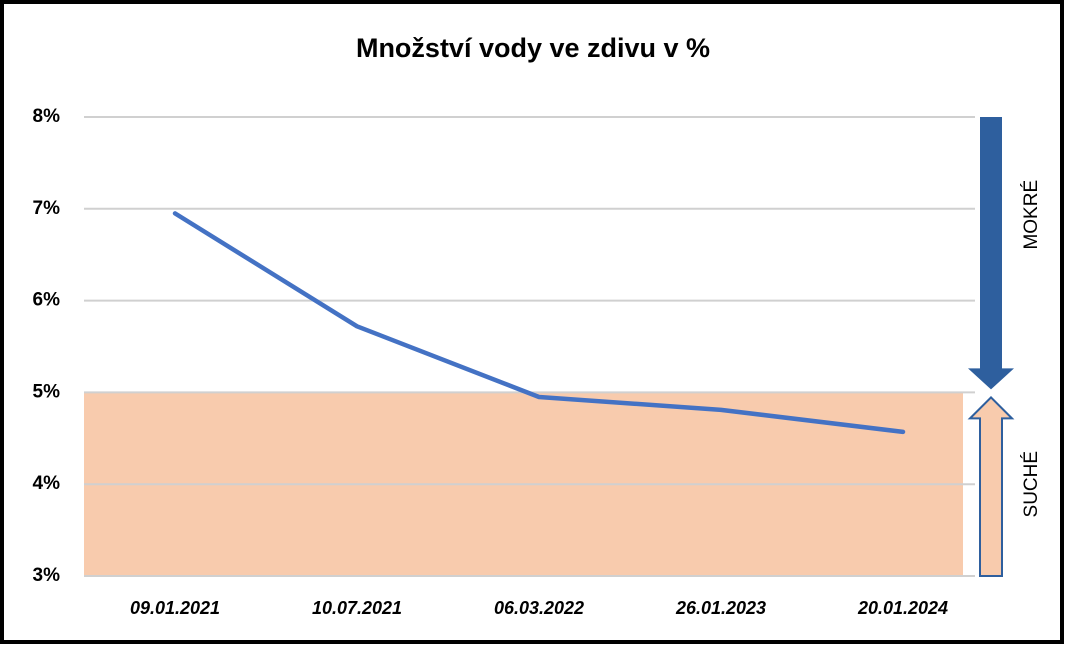 Image resolution: width=1066 pixels, height=646 pixels. I want to click on x-tick-label: 06.03.2022, so click(539, 608).